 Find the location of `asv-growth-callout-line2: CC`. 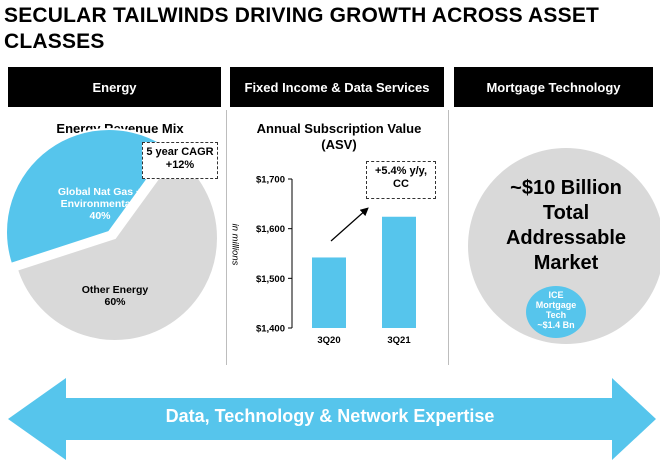

asv-growth-callout-line2: CC is located at coordinates (401, 184).